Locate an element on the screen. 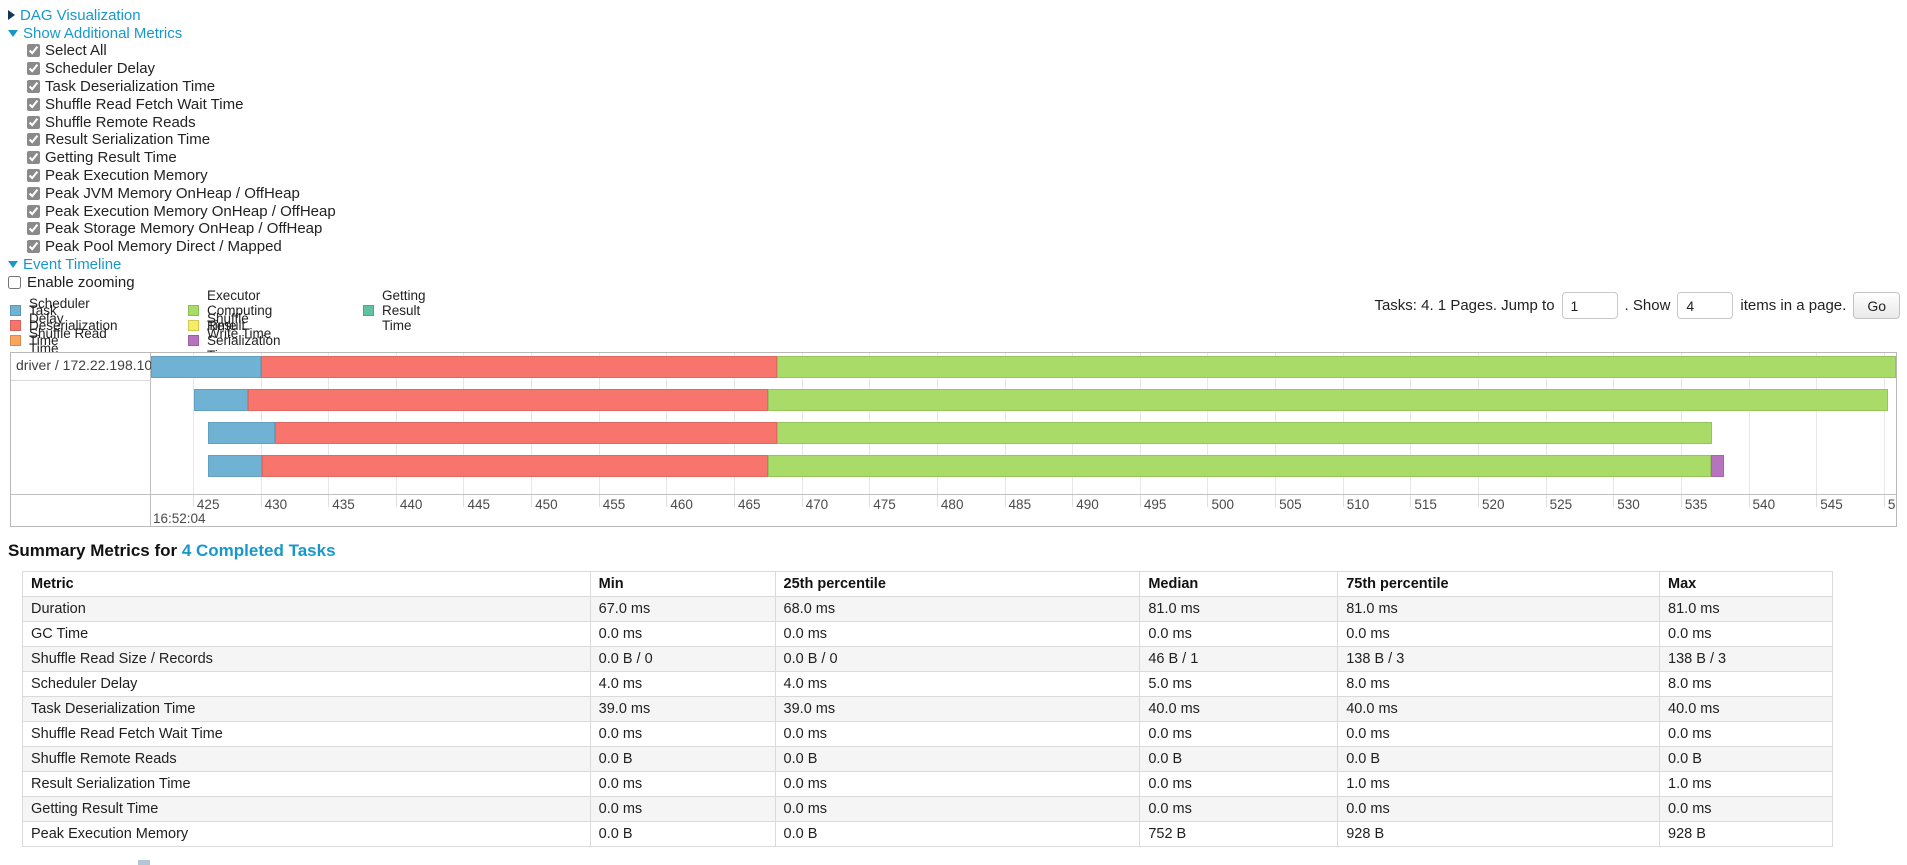 The width and height of the screenshot is (1907, 865). metric-checkbox-row: Peak Execution Memory is located at coordinates (172, 176).